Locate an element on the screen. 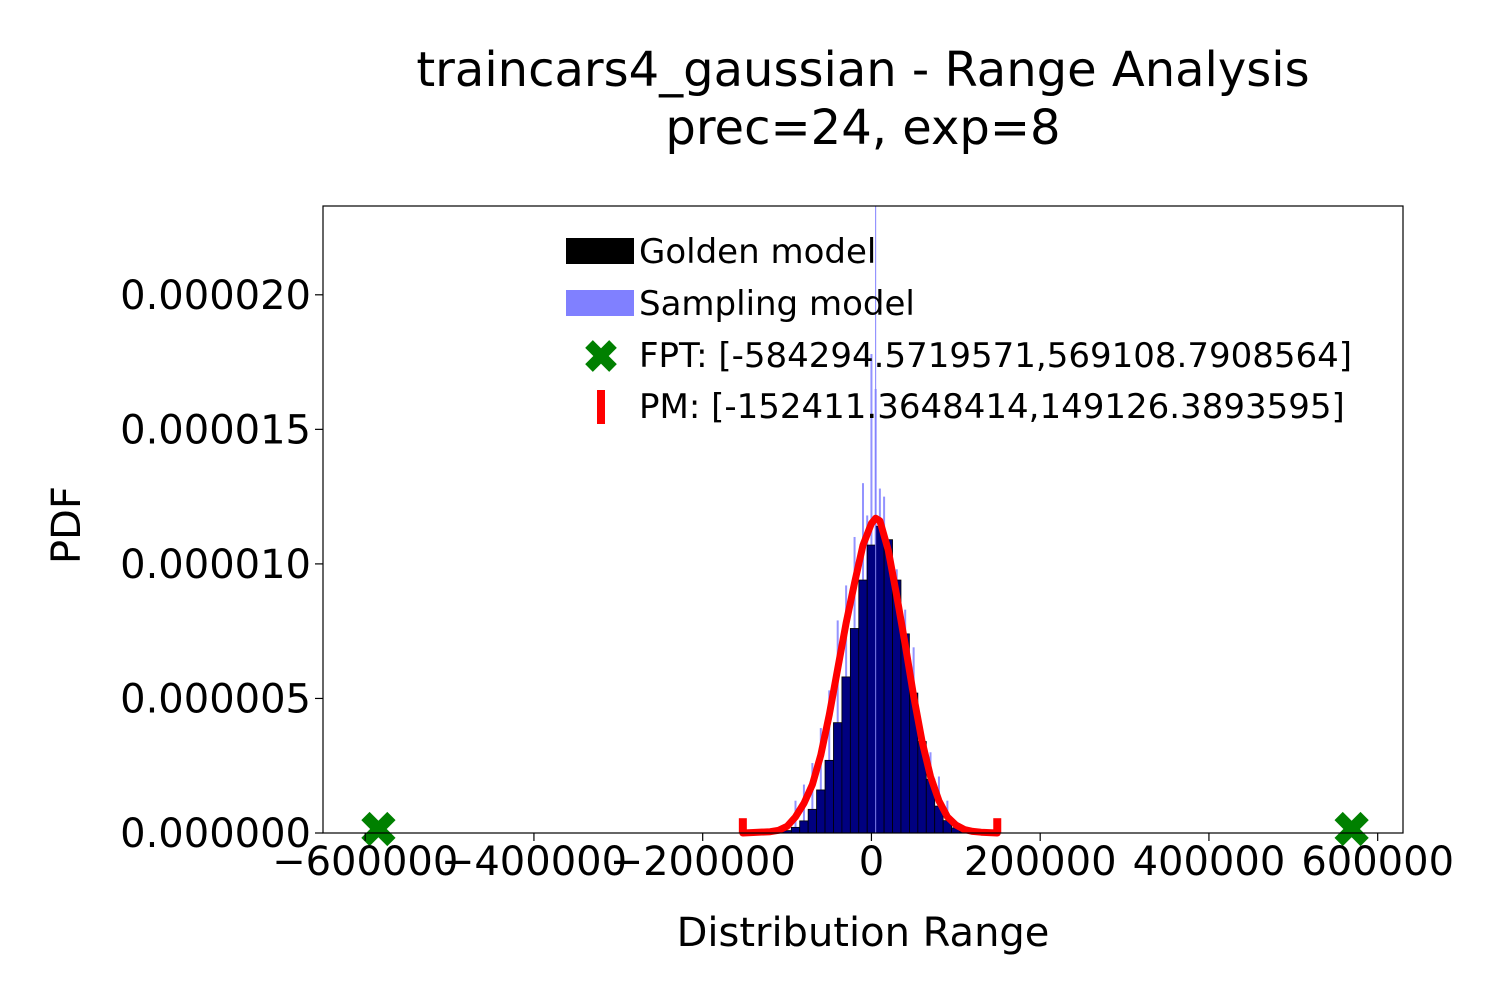  y-tick-label: 0.000010 is located at coordinates (215, 565).